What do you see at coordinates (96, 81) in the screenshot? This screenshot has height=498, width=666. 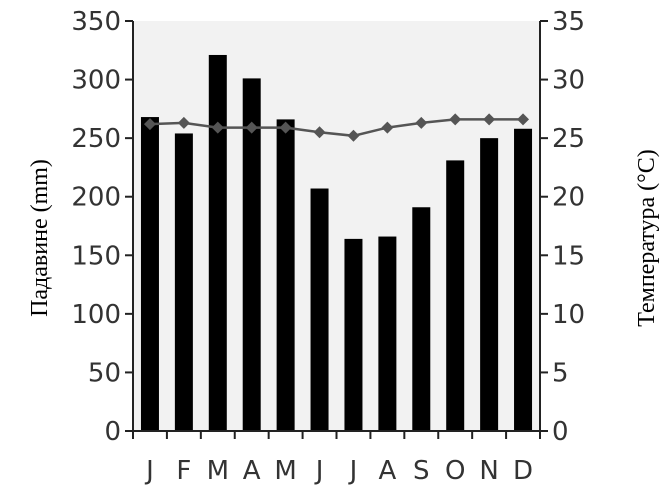 I see `left-tick-label: 300` at bounding box center [96, 81].